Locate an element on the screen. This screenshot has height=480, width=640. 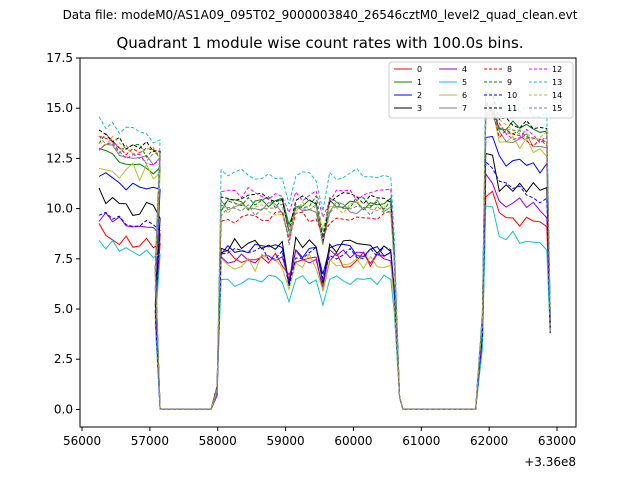
y-tick-label: 5.0 is located at coordinates (63, 309).